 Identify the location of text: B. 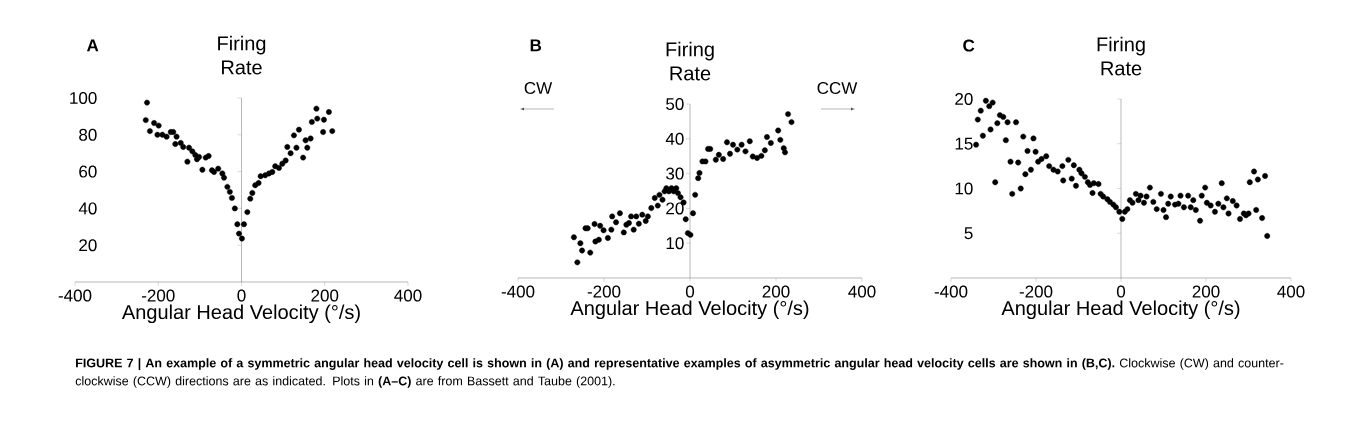
(536, 45).